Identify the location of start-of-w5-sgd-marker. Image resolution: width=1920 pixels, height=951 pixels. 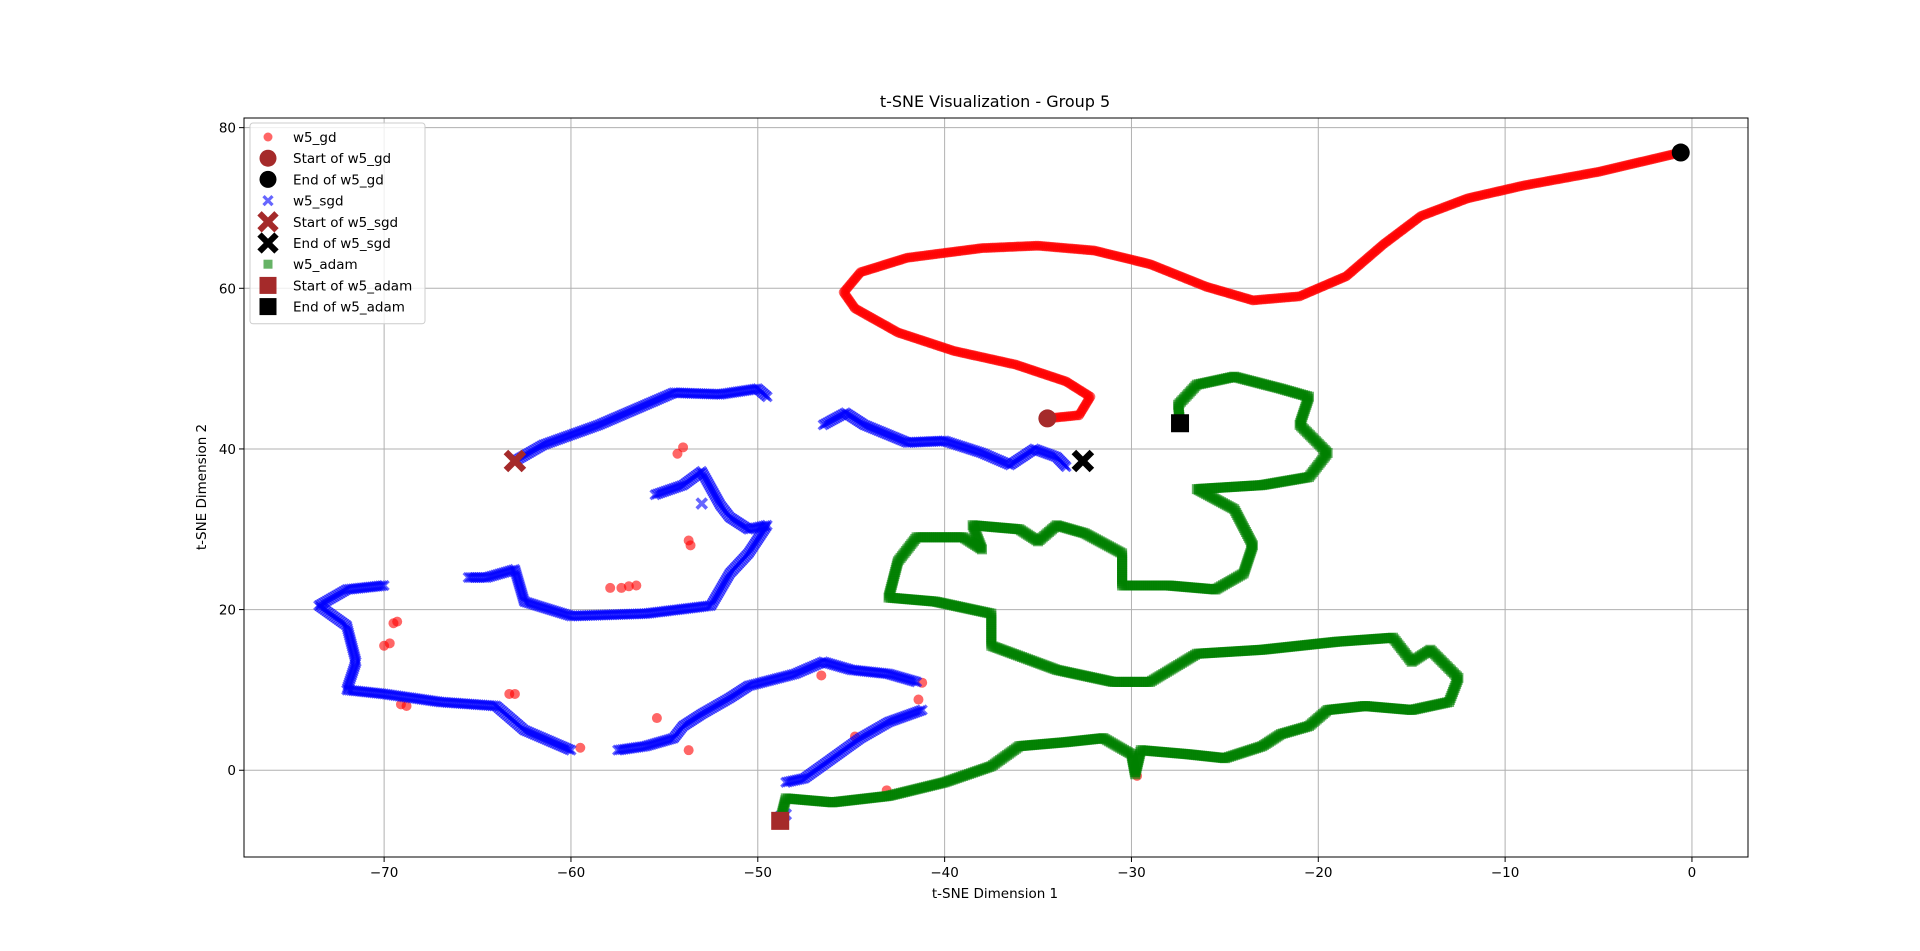
(515, 461).